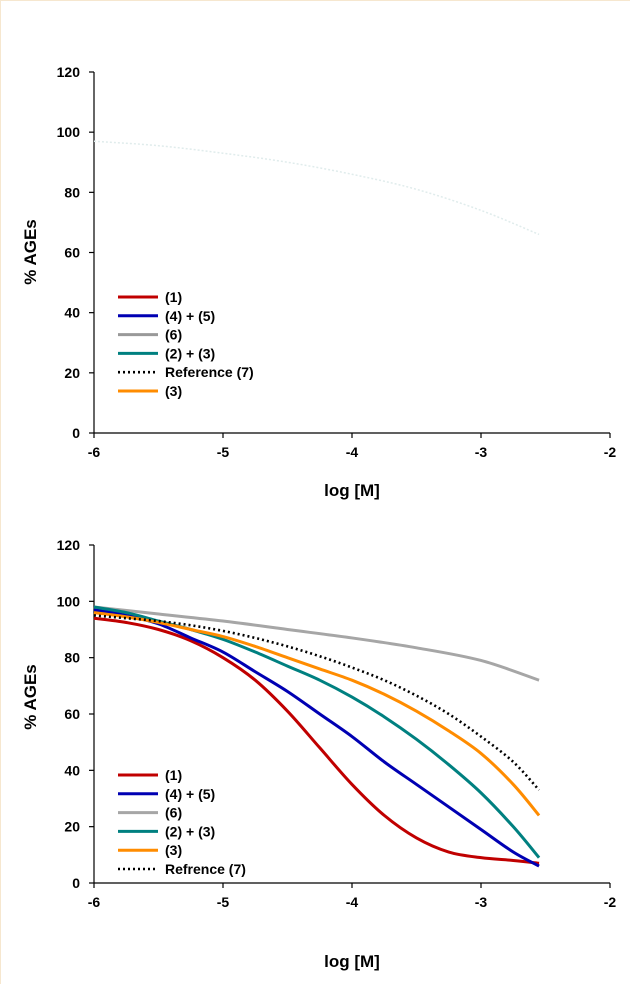 This screenshot has width=631, height=985. Describe the element at coordinates (209, 372) in the screenshot. I see `legend-label: Reference (7)` at that location.